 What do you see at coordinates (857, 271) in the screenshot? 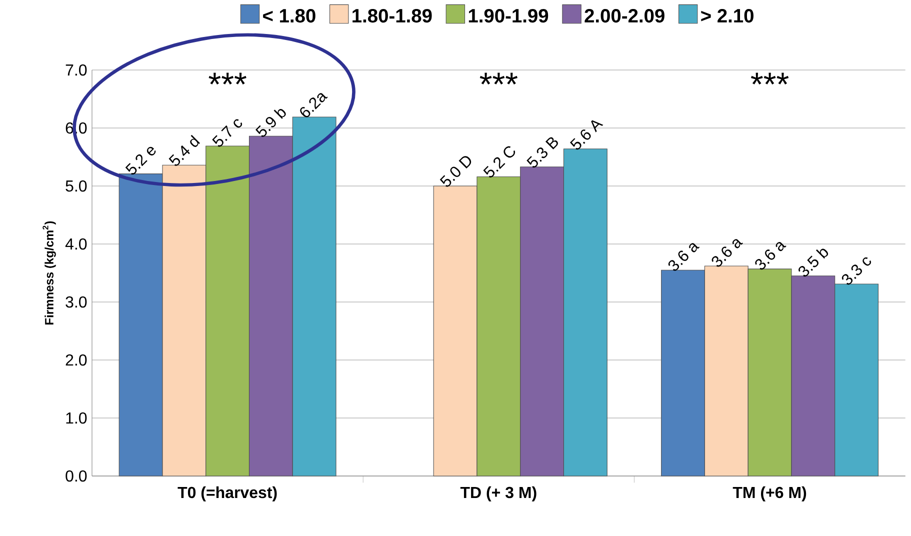
I see `data-label: 3.3 c` at bounding box center [857, 271].